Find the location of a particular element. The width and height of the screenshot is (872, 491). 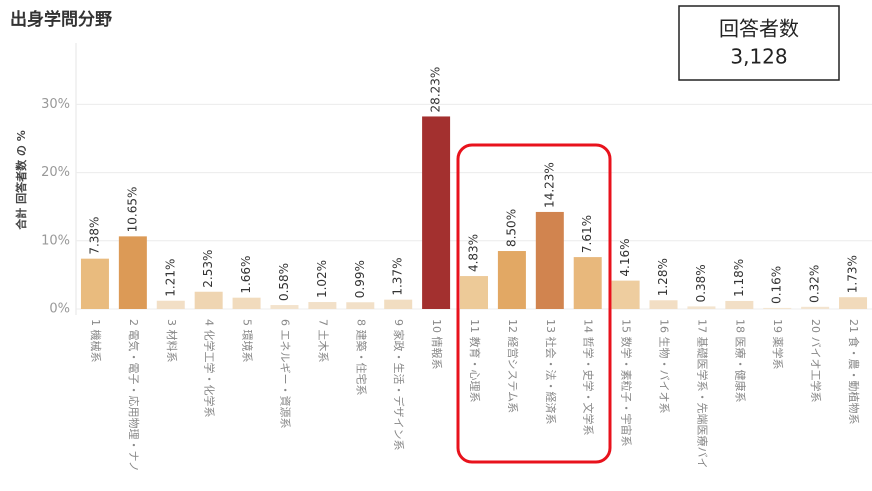

value-label: 2.53% is located at coordinates (208, 269).